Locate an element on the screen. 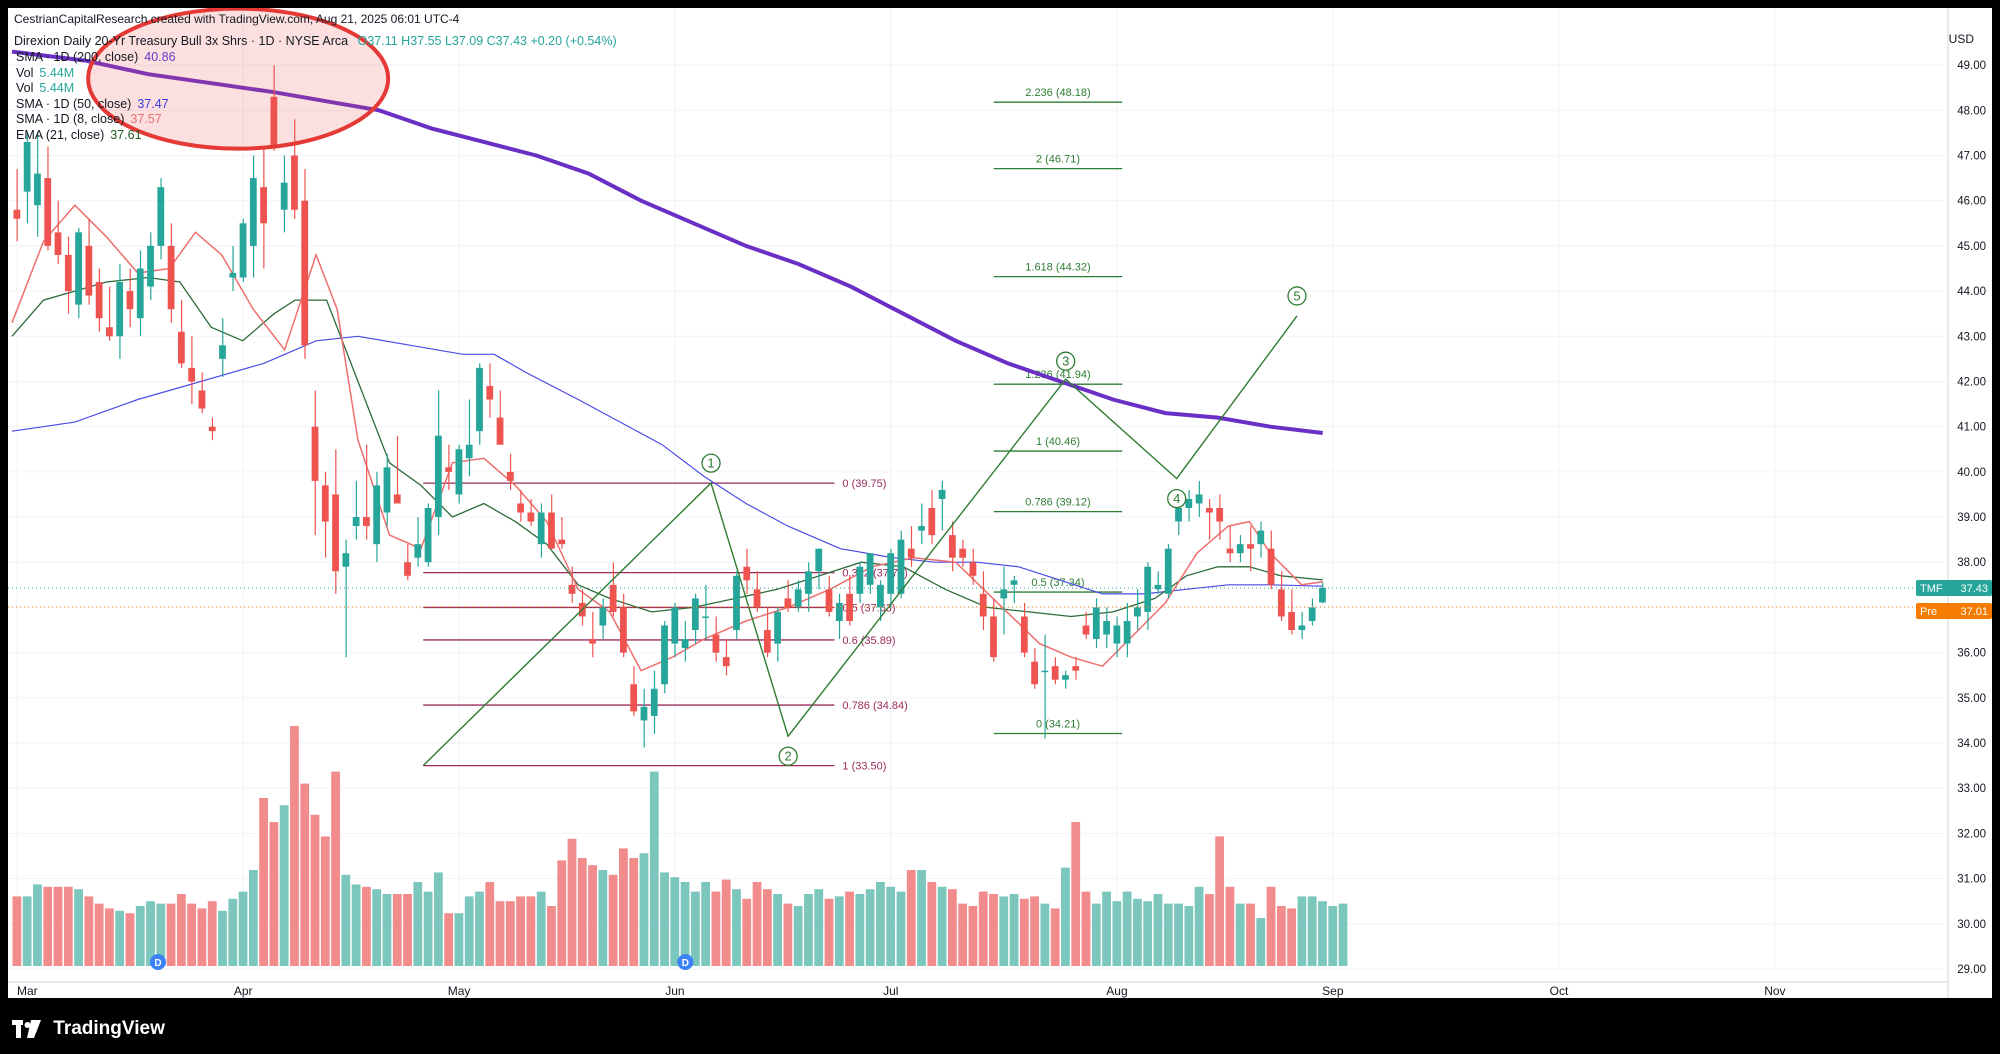  fib-extension-label: 2.236 (48.18) is located at coordinates (1057, 93).